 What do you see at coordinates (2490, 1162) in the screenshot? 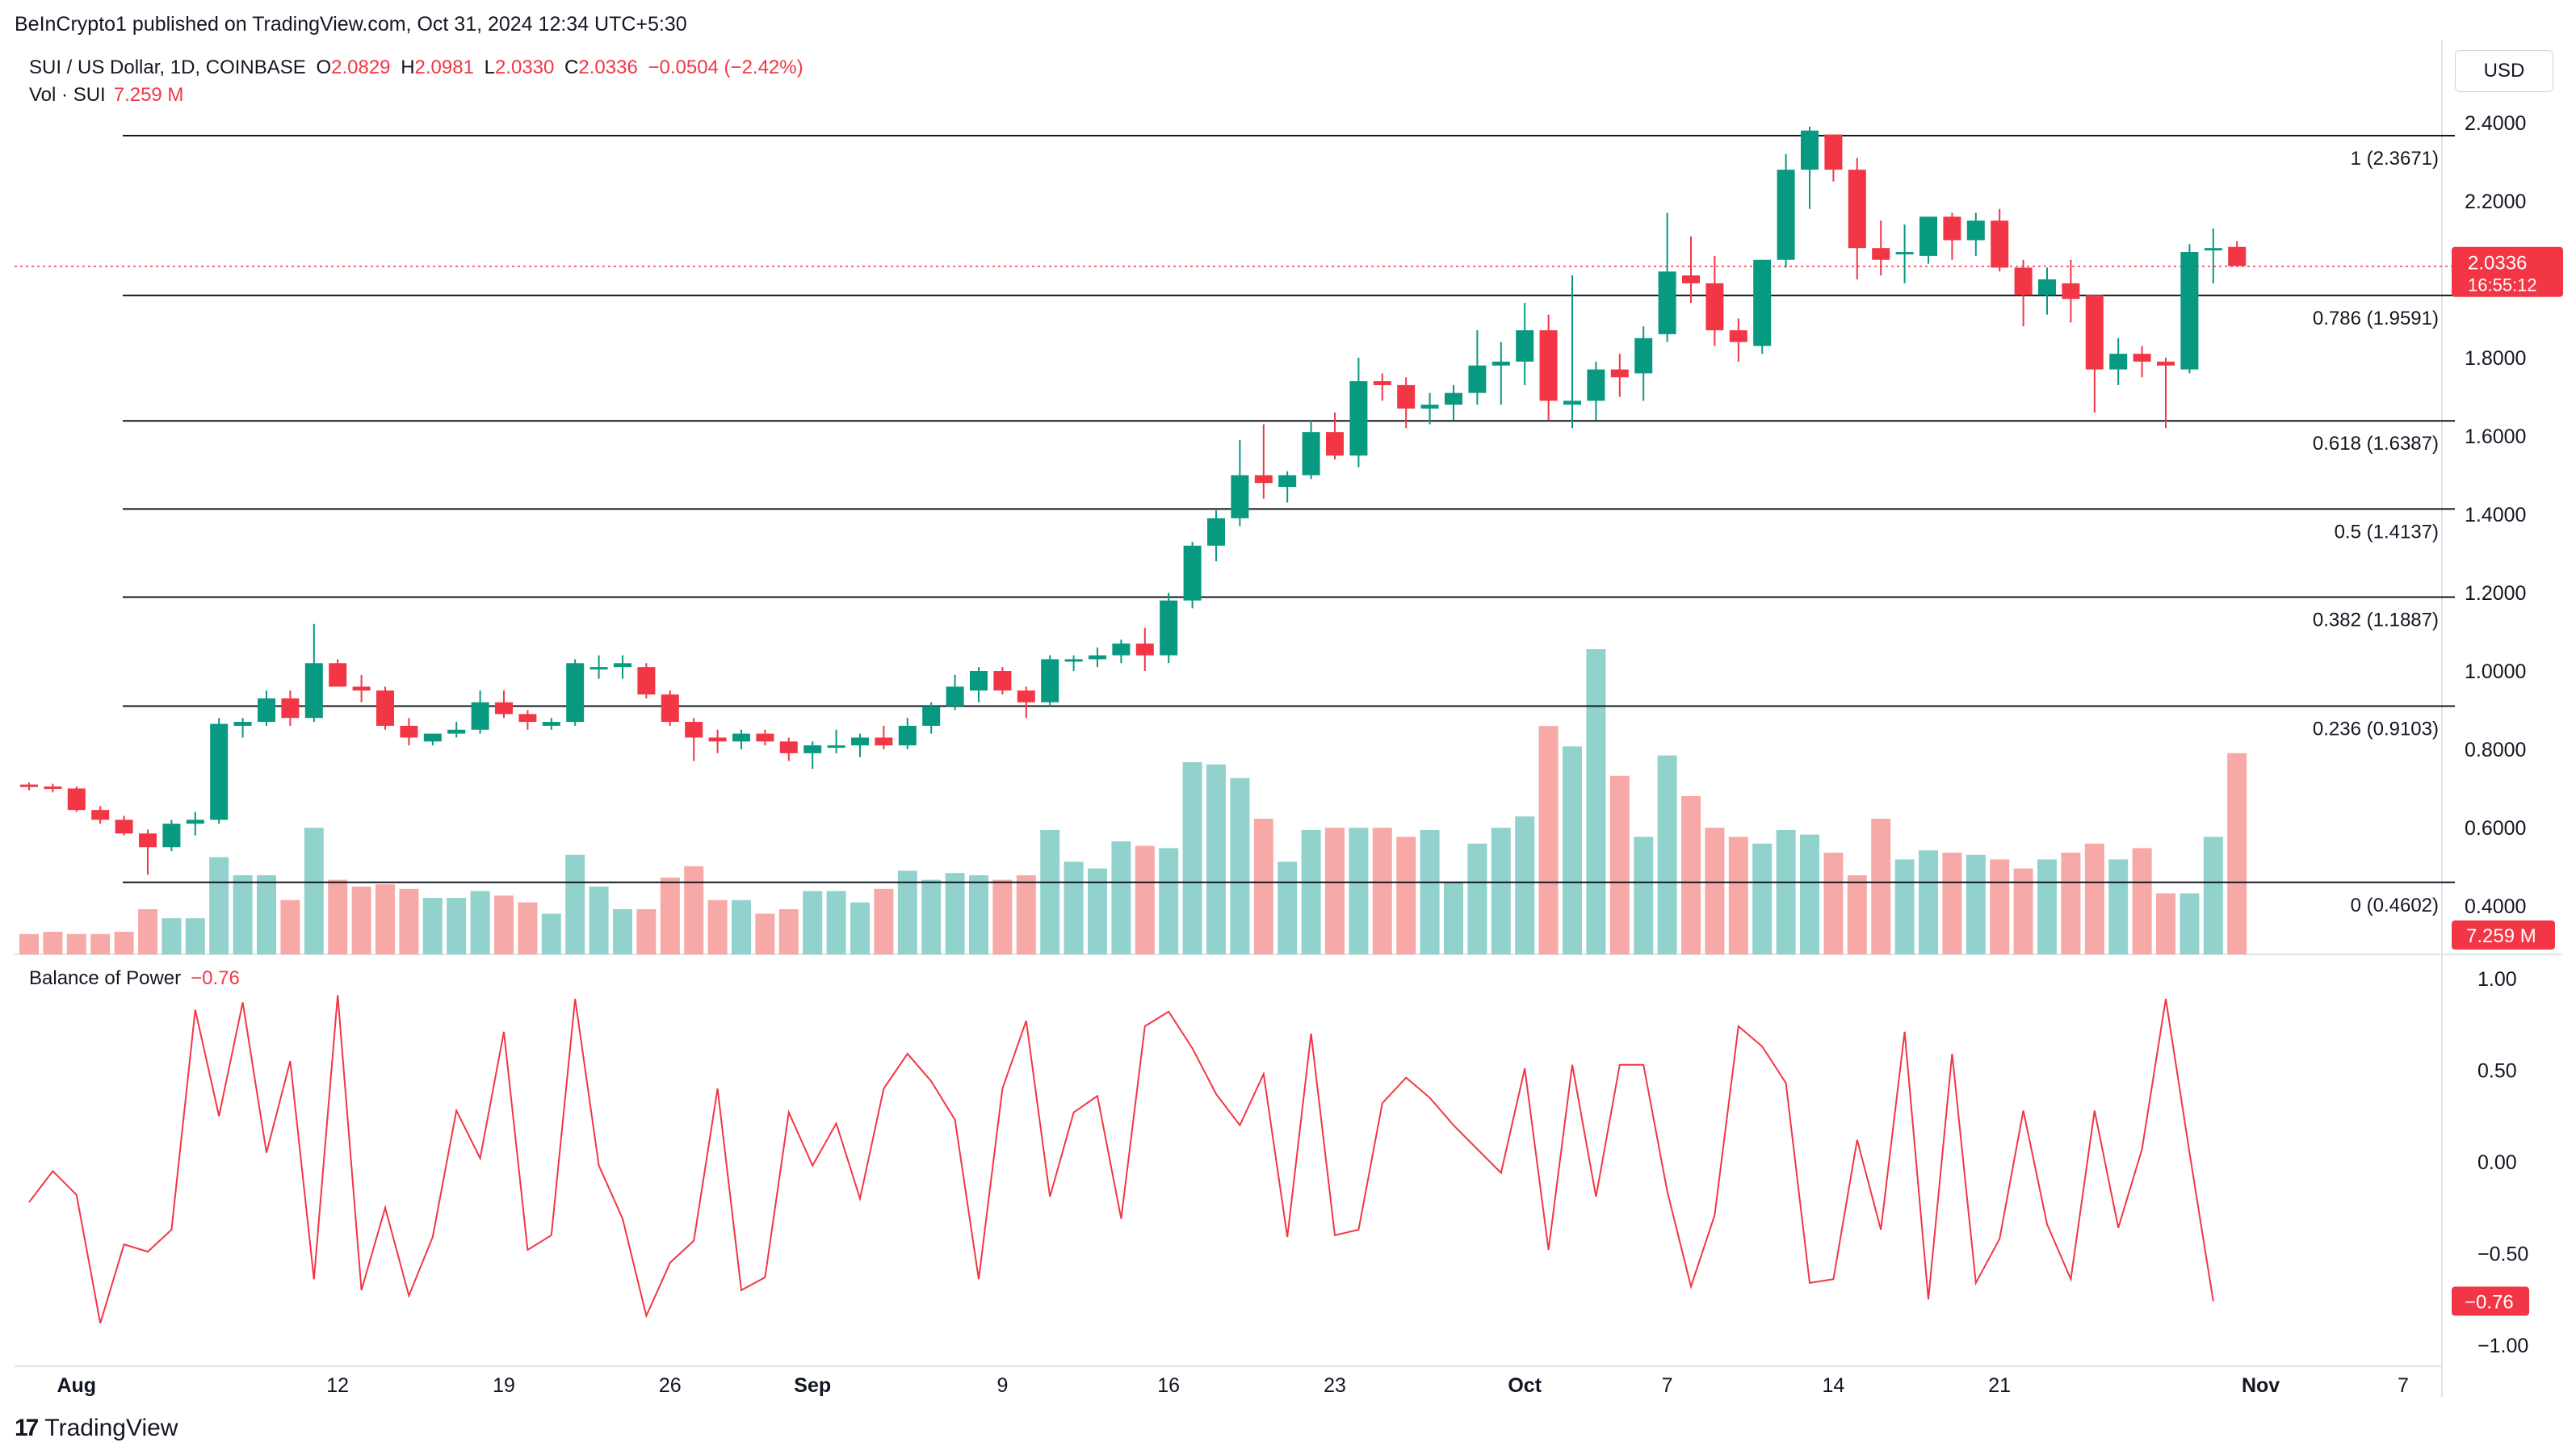
I see `bop-axis: 1.00 0.50 0.00 −0.50 −1.00 −0.76` at bounding box center [2490, 1162].